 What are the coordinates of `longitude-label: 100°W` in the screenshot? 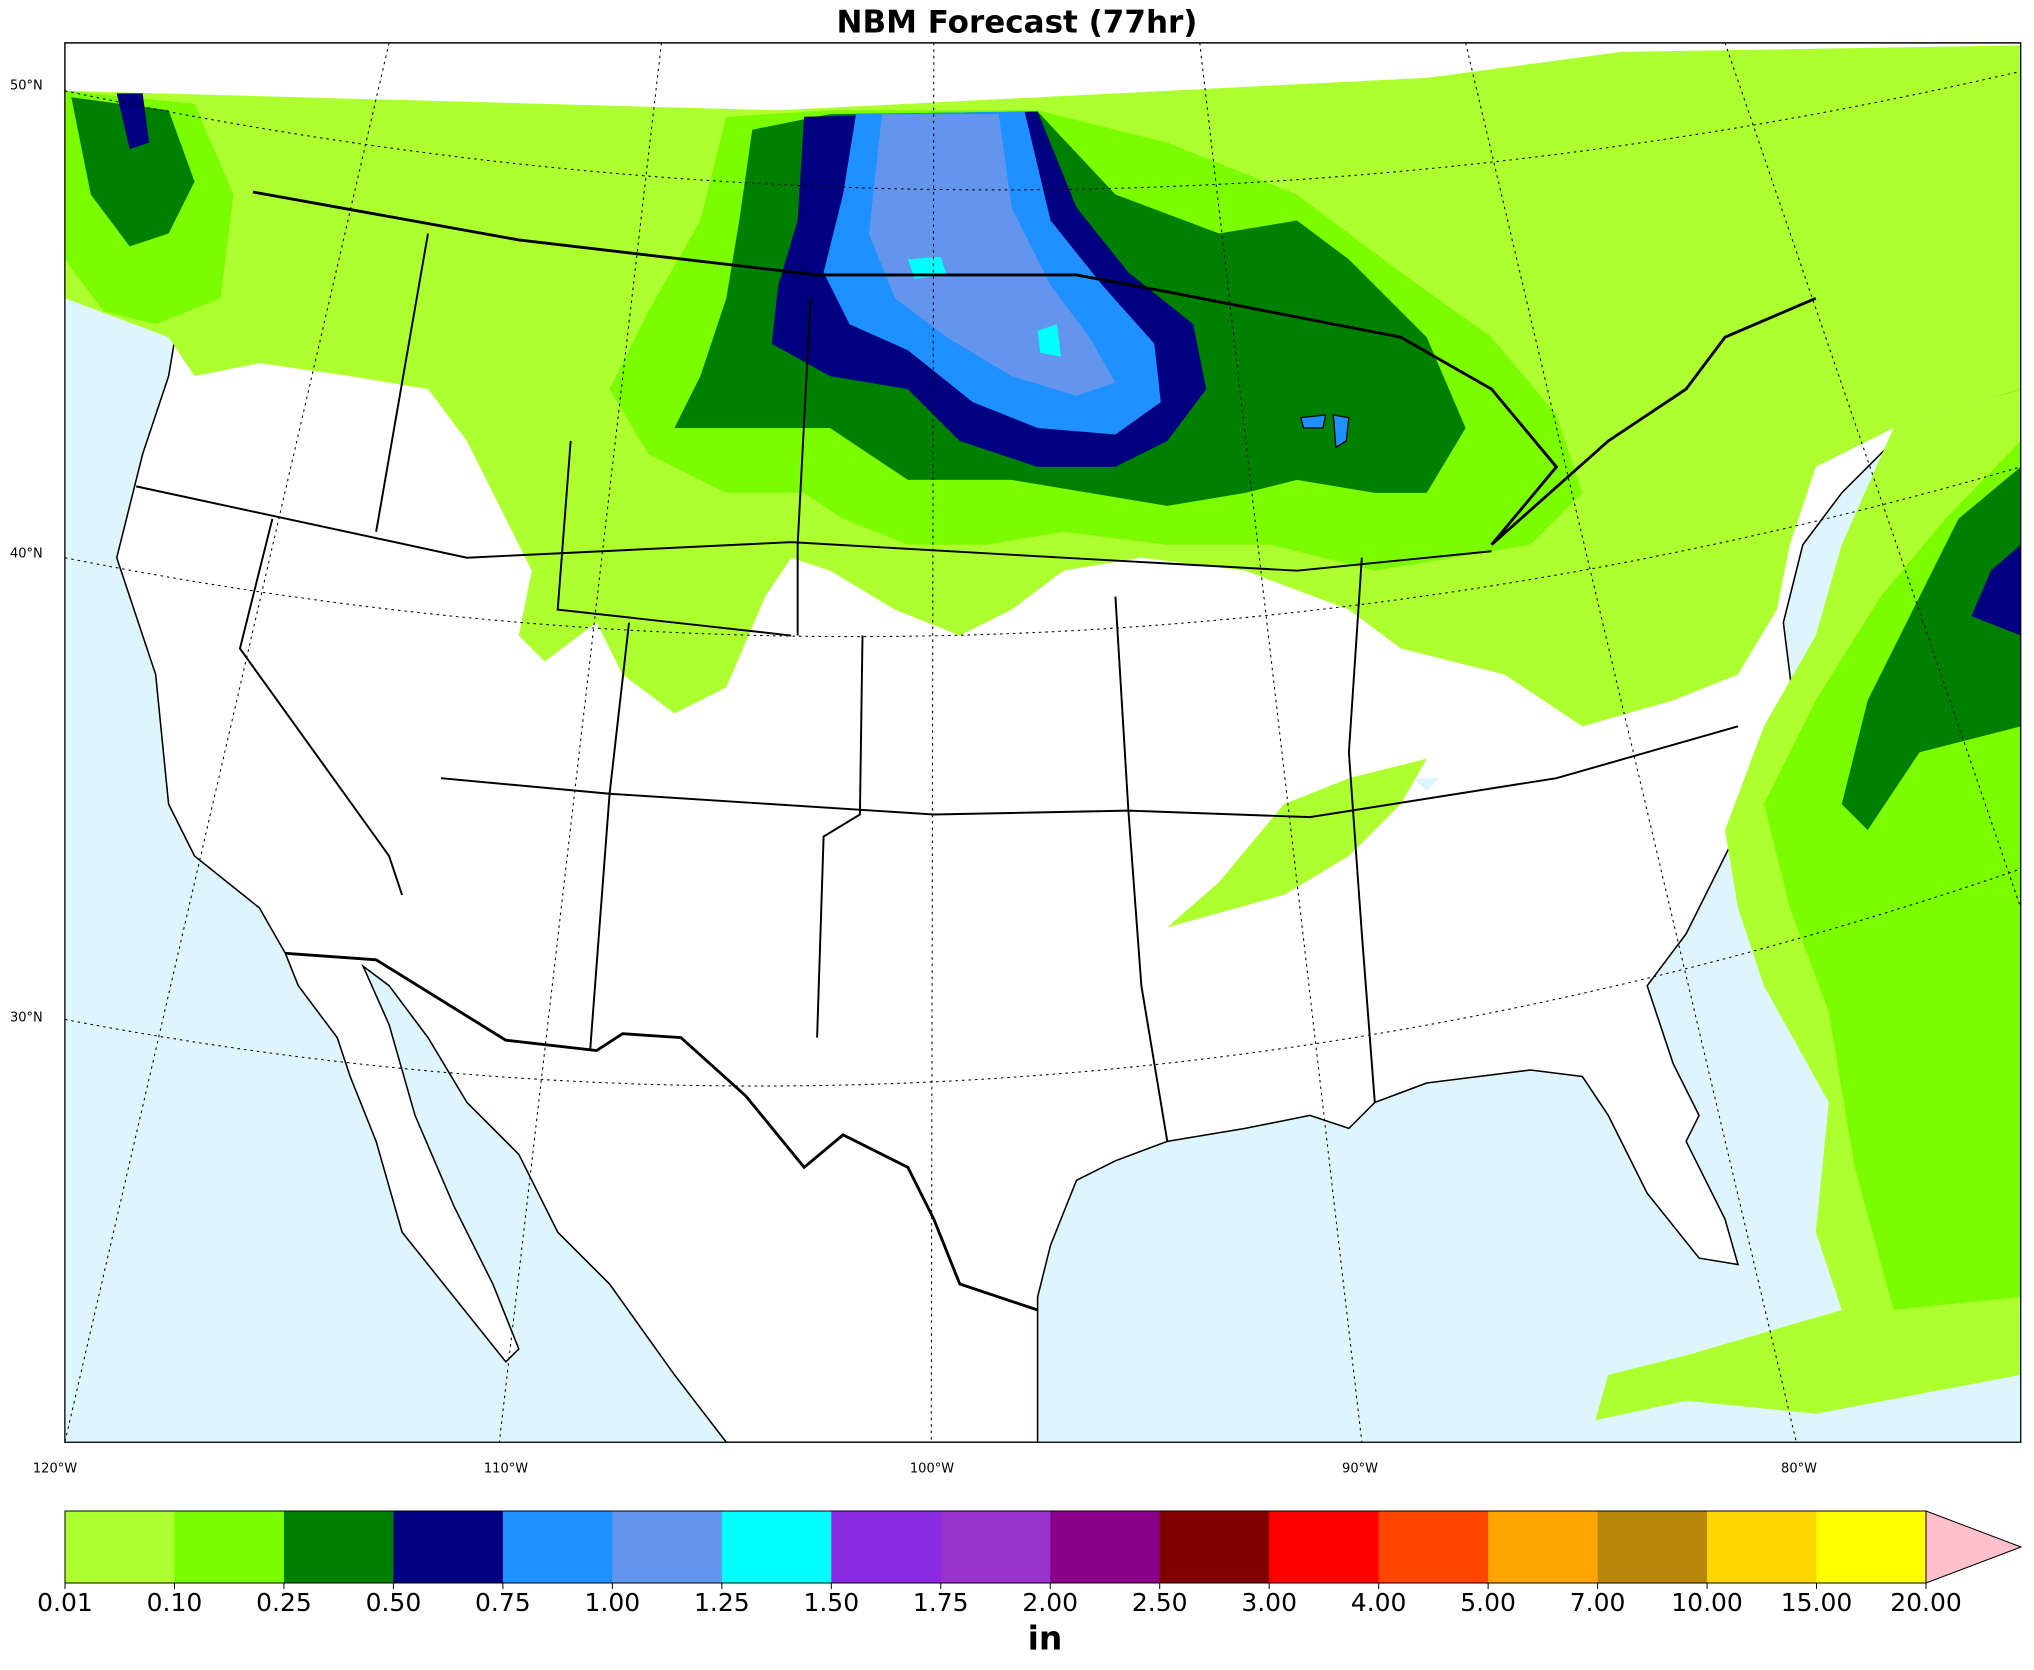 It's located at (932, 1469).